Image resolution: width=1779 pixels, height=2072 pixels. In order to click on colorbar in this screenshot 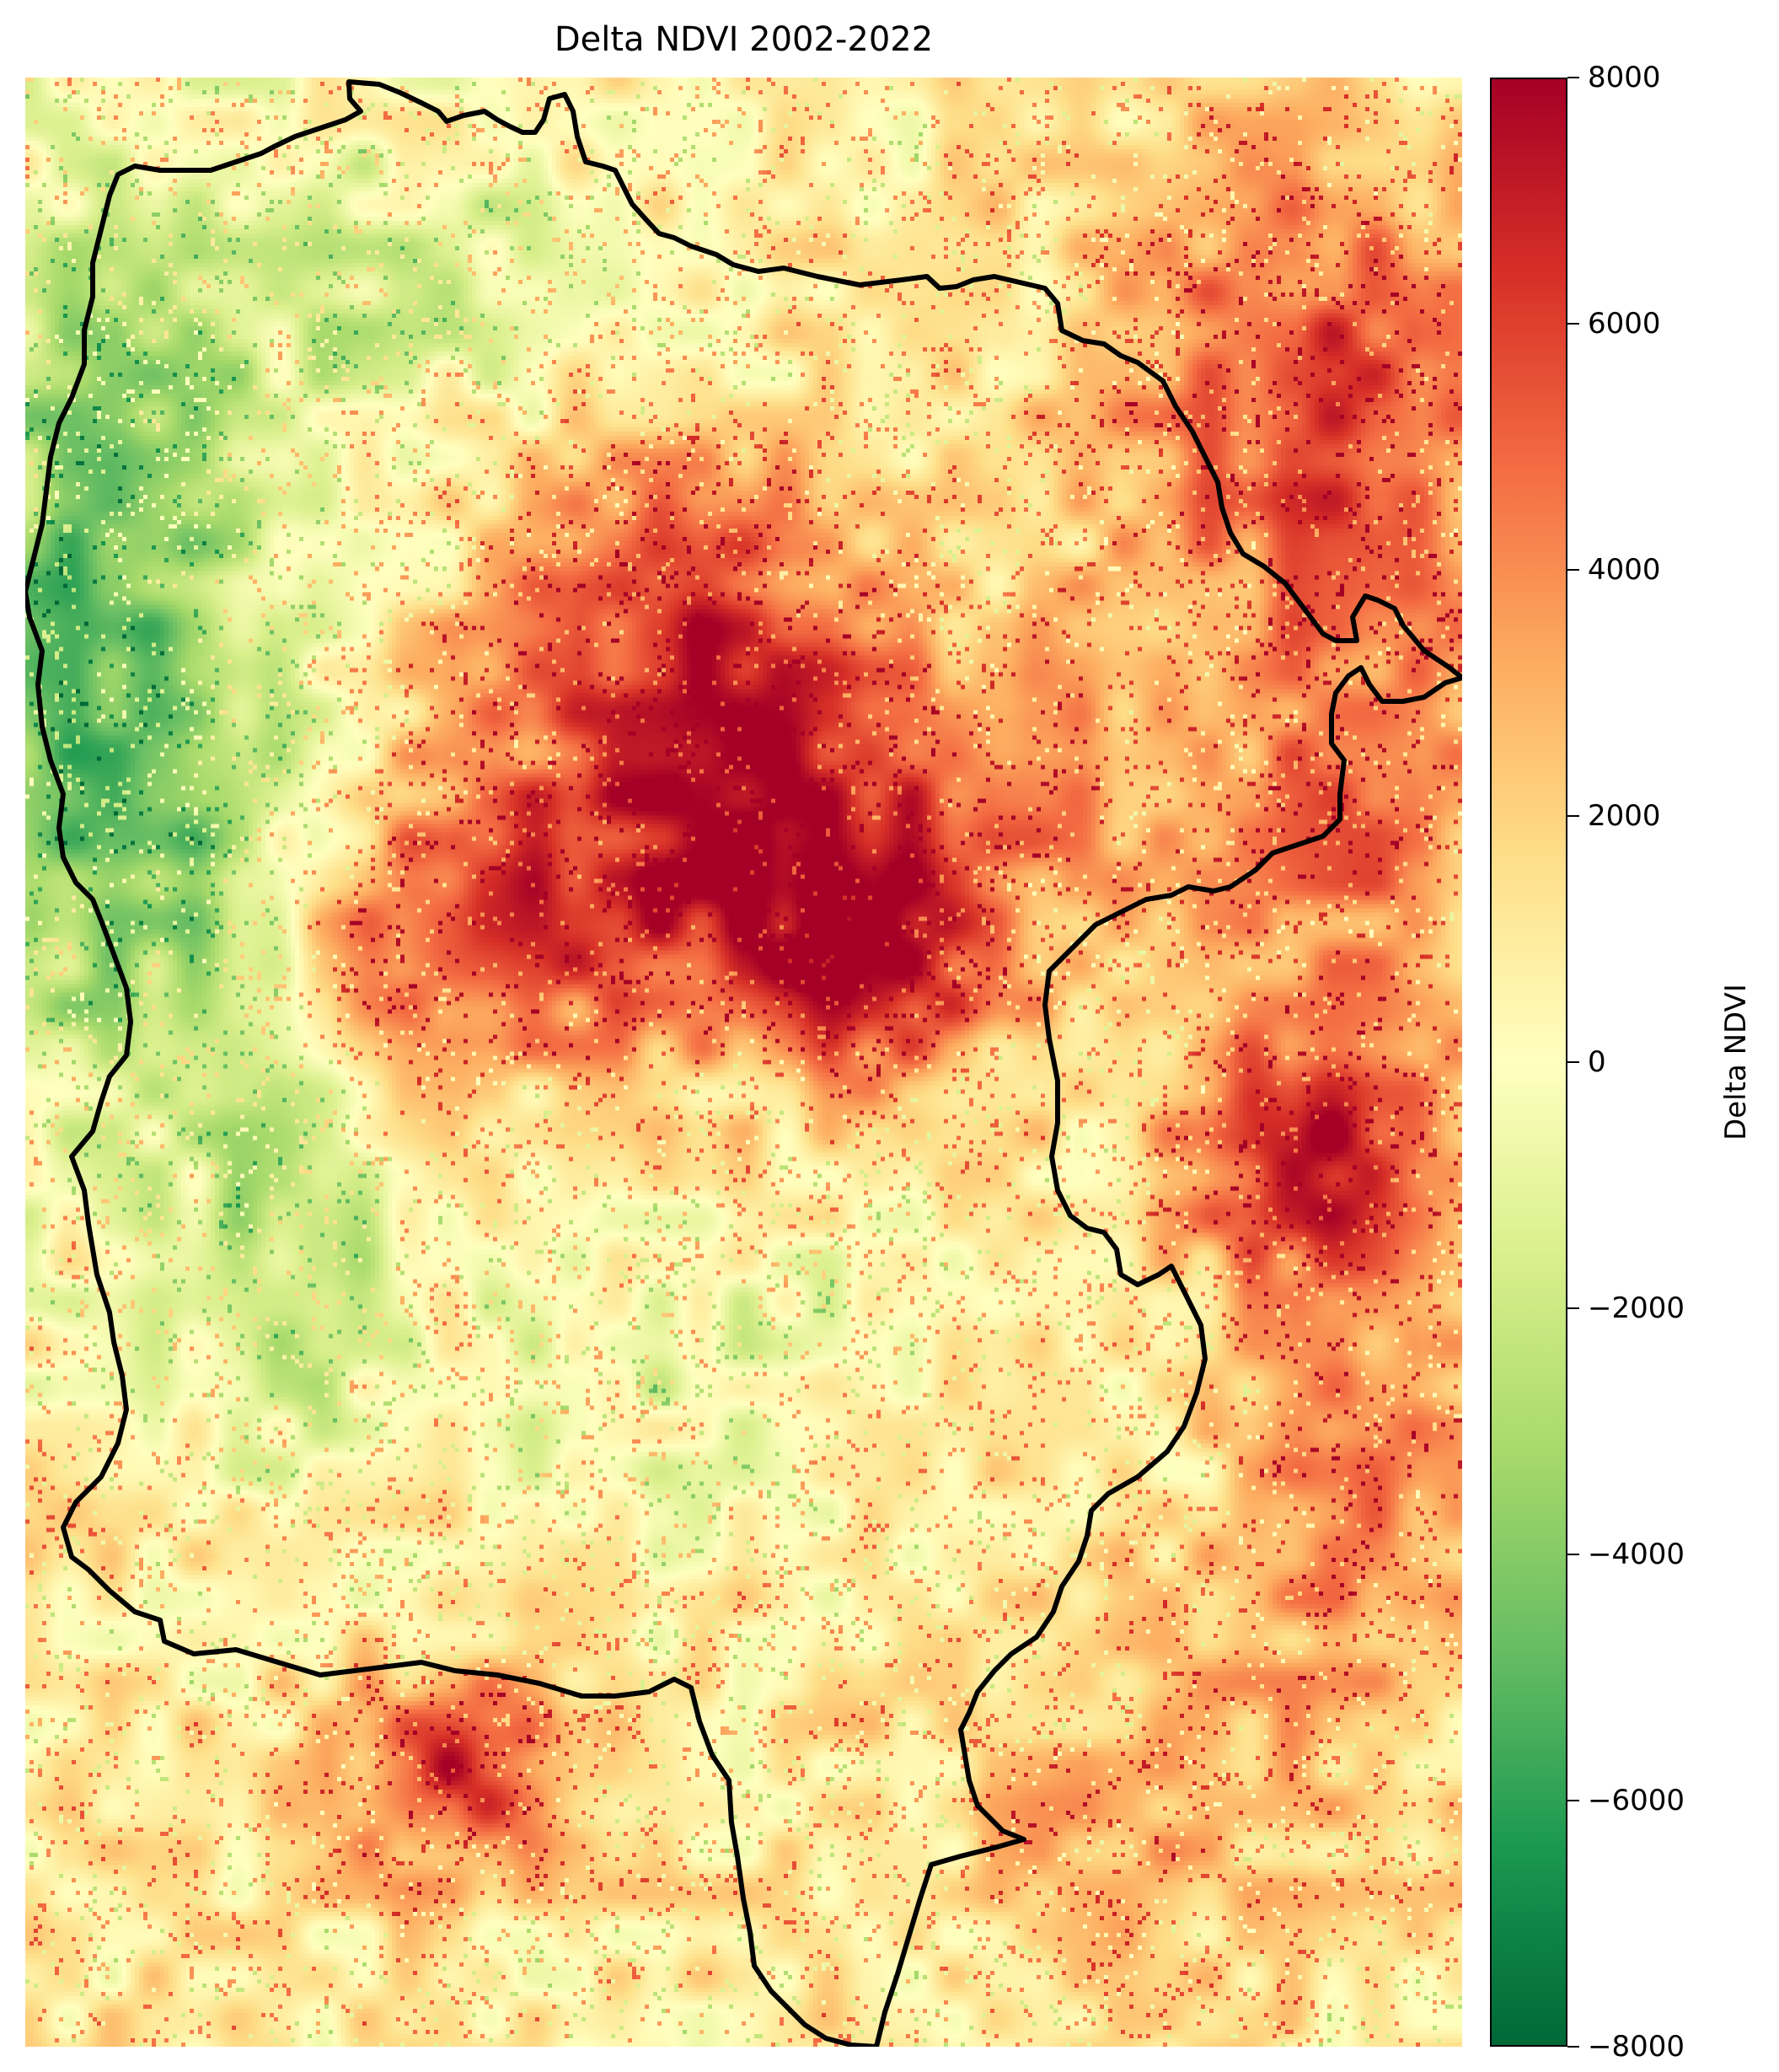, I will do `click(1528, 1062)`.